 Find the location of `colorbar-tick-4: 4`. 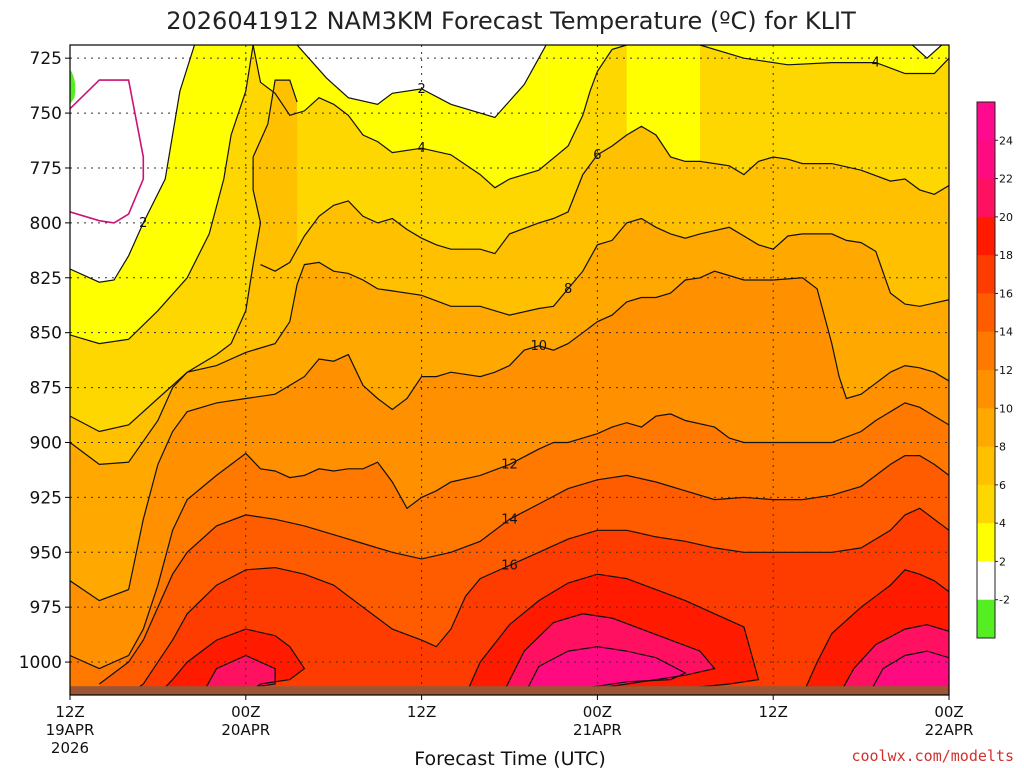

colorbar-tick-4: 4 is located at coordinates (1002, 523).